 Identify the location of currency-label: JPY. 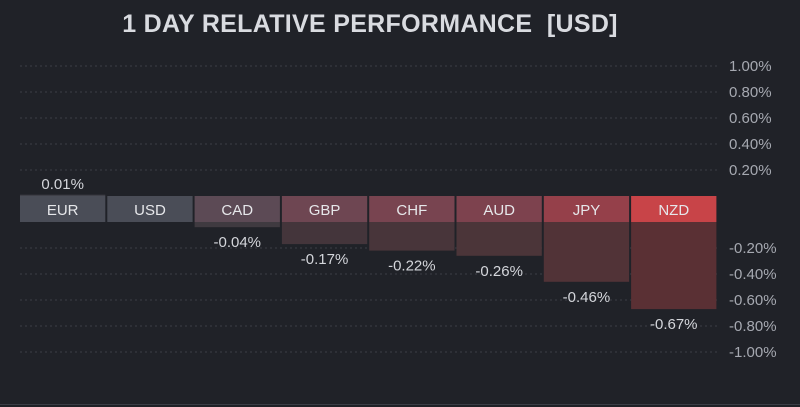
(587, 210).